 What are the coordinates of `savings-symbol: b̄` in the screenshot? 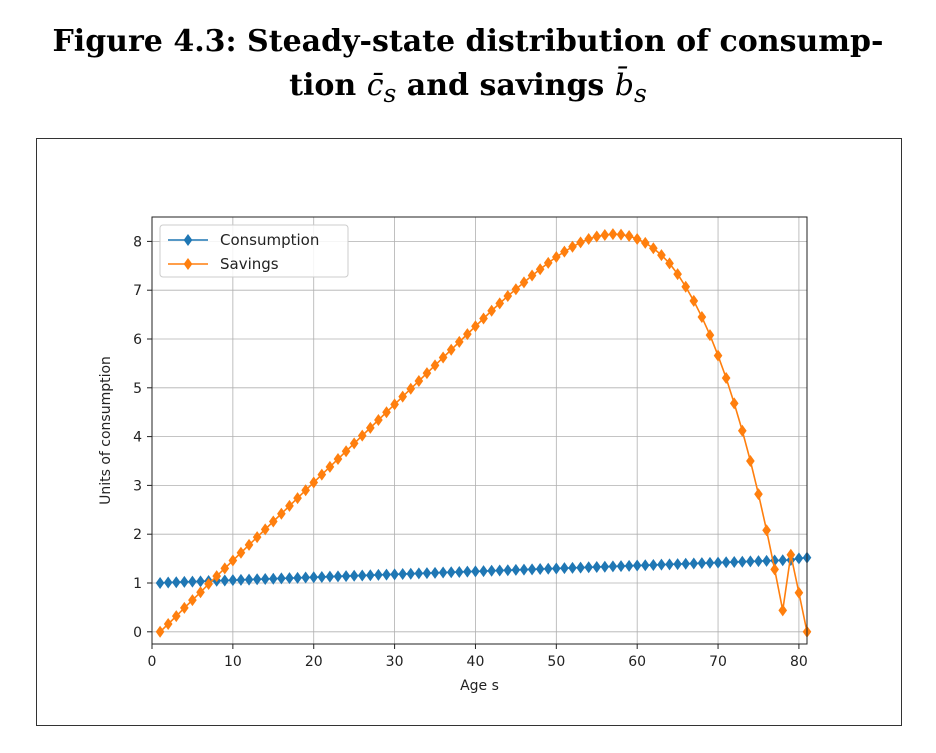 It's located at (624, 85).